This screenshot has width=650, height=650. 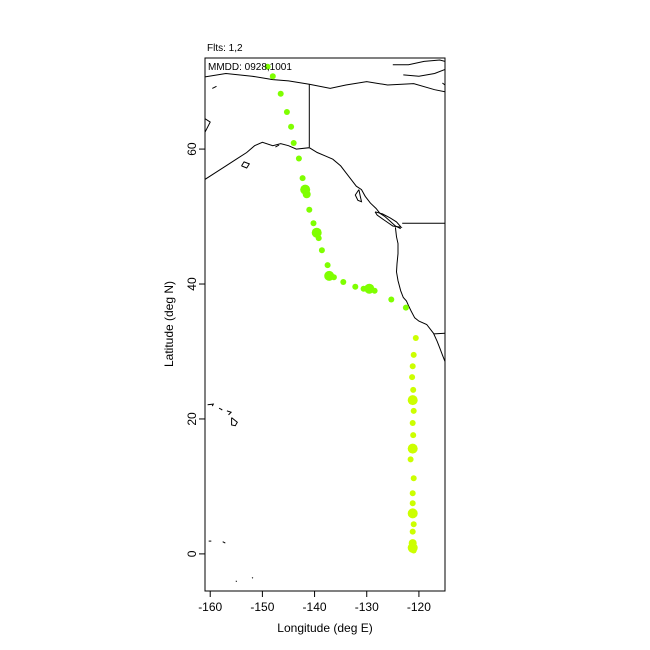 I want to click on x-tick-label: -120, so click(x=419, y=607).